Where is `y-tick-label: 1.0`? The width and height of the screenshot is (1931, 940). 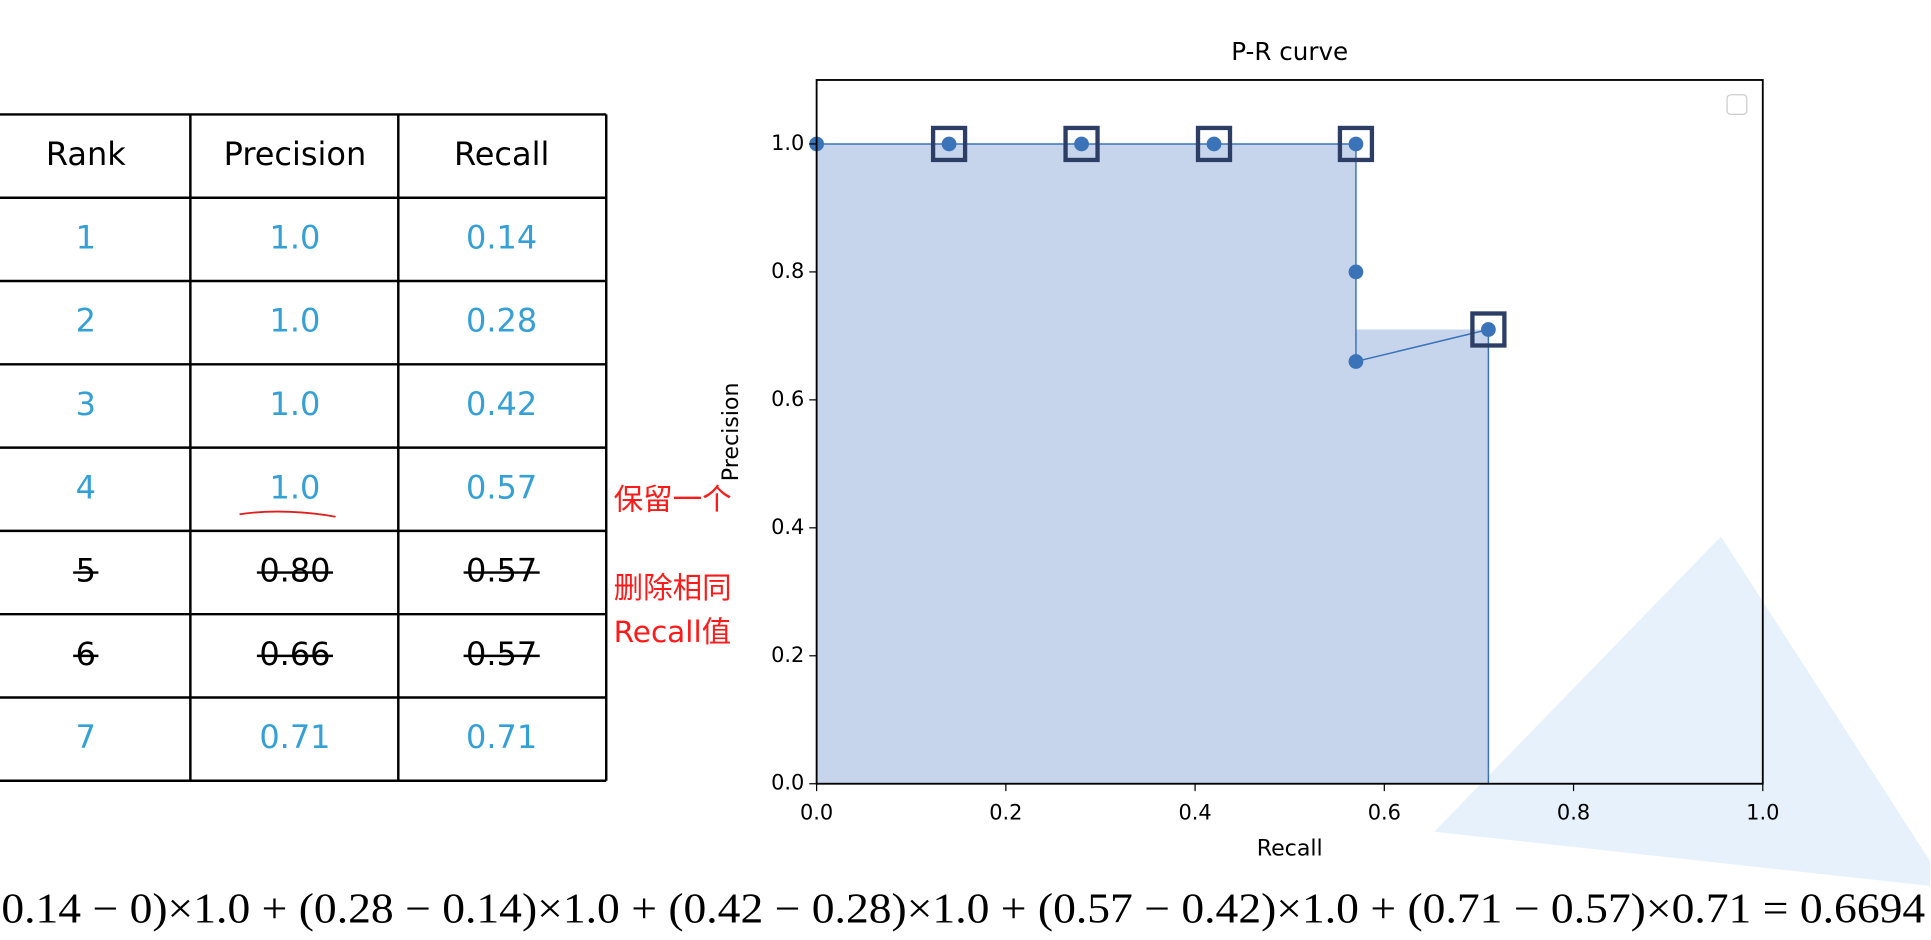
y-tick-label: 1.0 is located at coordinates (787, 143).